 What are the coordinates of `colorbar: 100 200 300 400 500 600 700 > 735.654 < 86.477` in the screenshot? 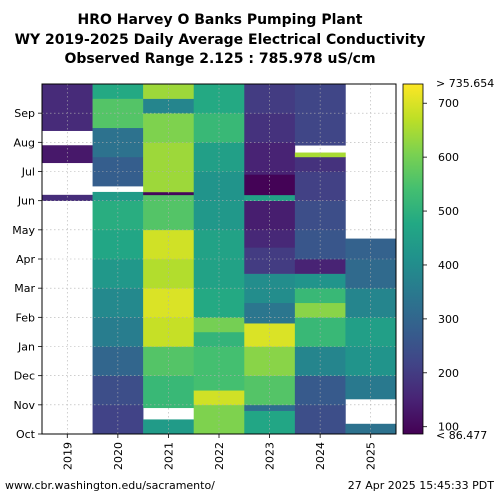 It's located at (448, 259).